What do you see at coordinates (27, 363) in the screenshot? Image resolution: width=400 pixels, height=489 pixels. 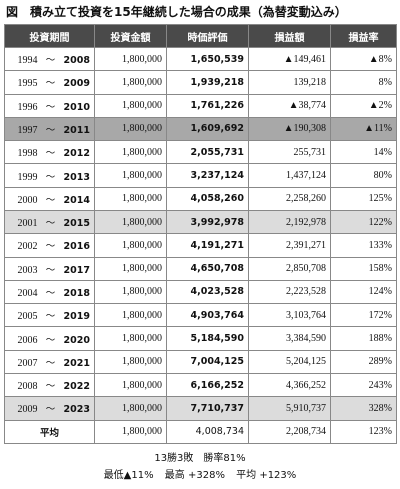 I see `start-year: 2007` at bounding box center [27, 363].